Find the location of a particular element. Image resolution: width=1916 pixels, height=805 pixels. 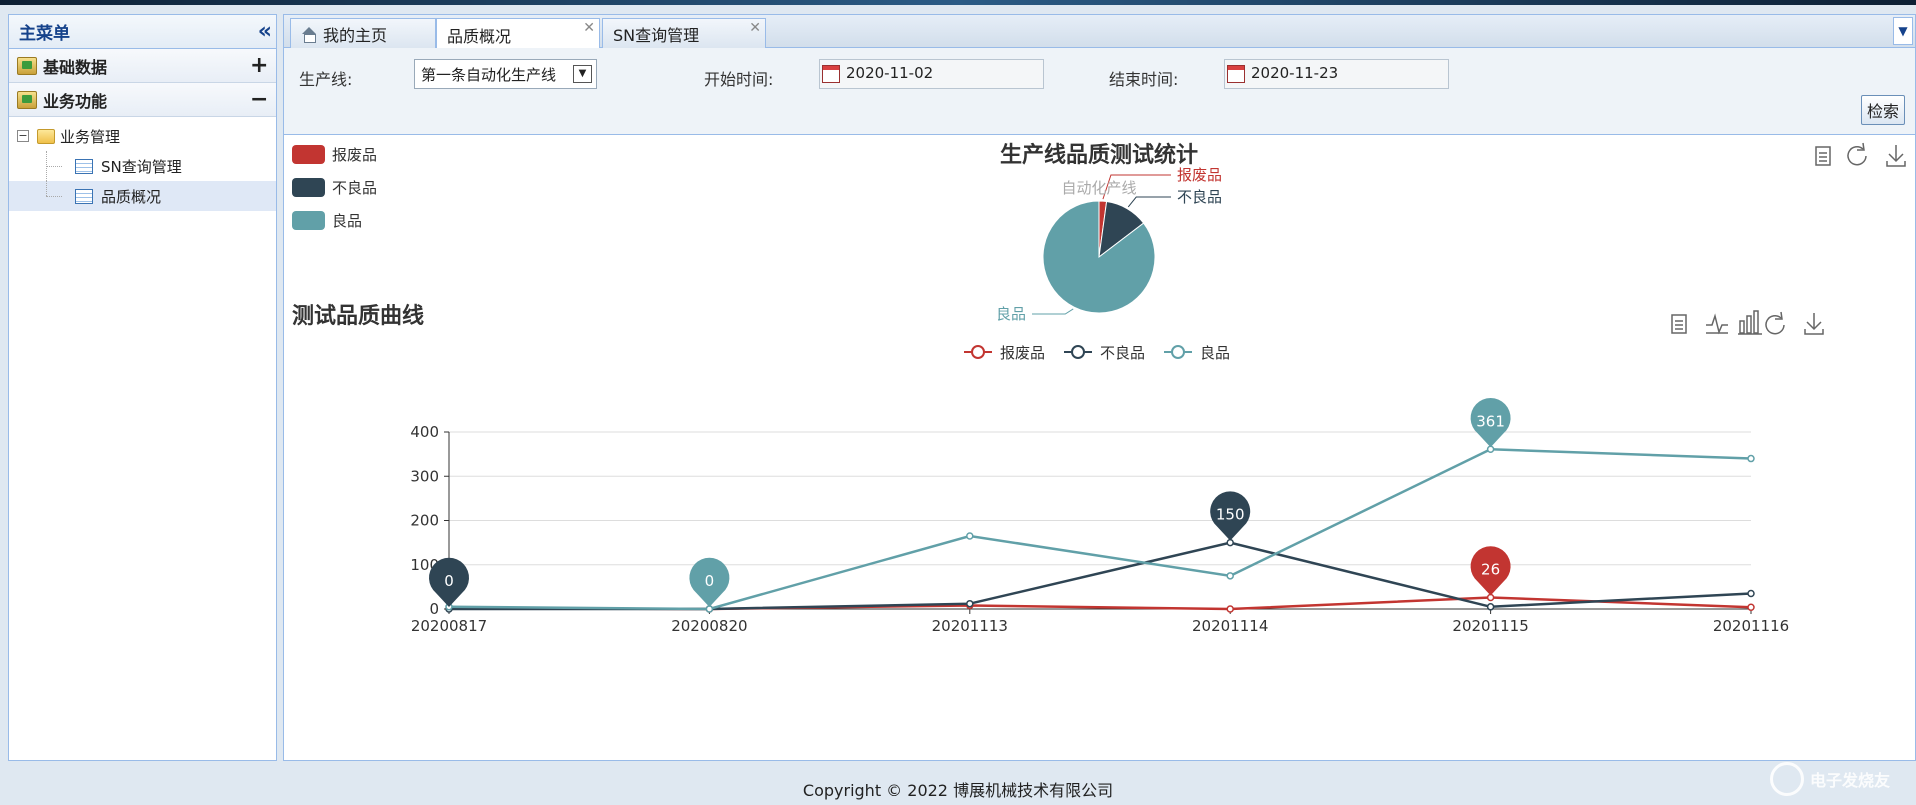

sidebar: 主菜单 « 基础数据 + 业务功能 − − 业务管理 SN查询管理 品质概况 is located at coordinates (142, 387).